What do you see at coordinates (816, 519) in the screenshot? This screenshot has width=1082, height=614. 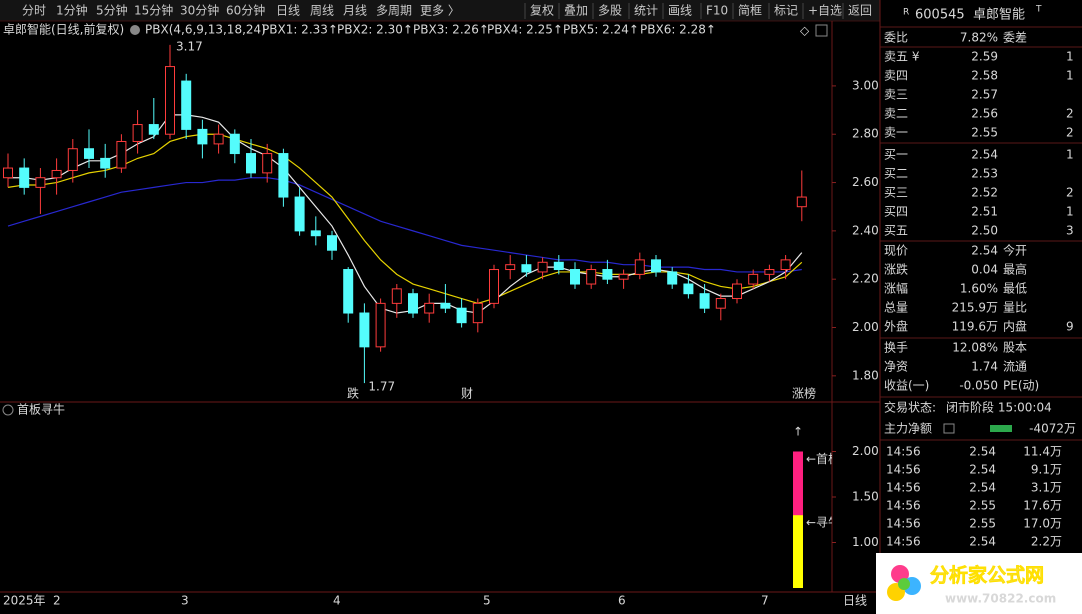 I see `sub-chart: ←首板 ←寻牛` at bounding box center [816, 519].